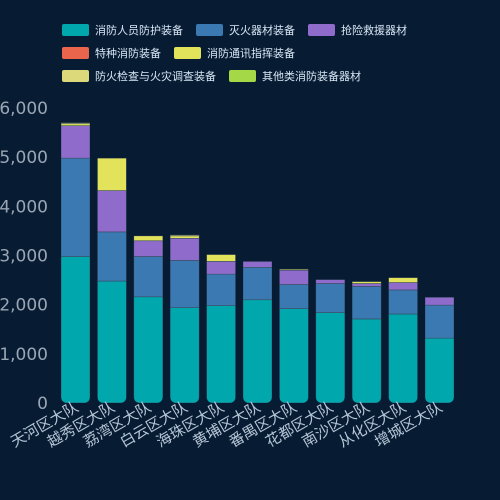 The height and width of the screenshot is (500, 500). I want to click on legend-label: 消防通讯指挥装备, so click(251, 53).